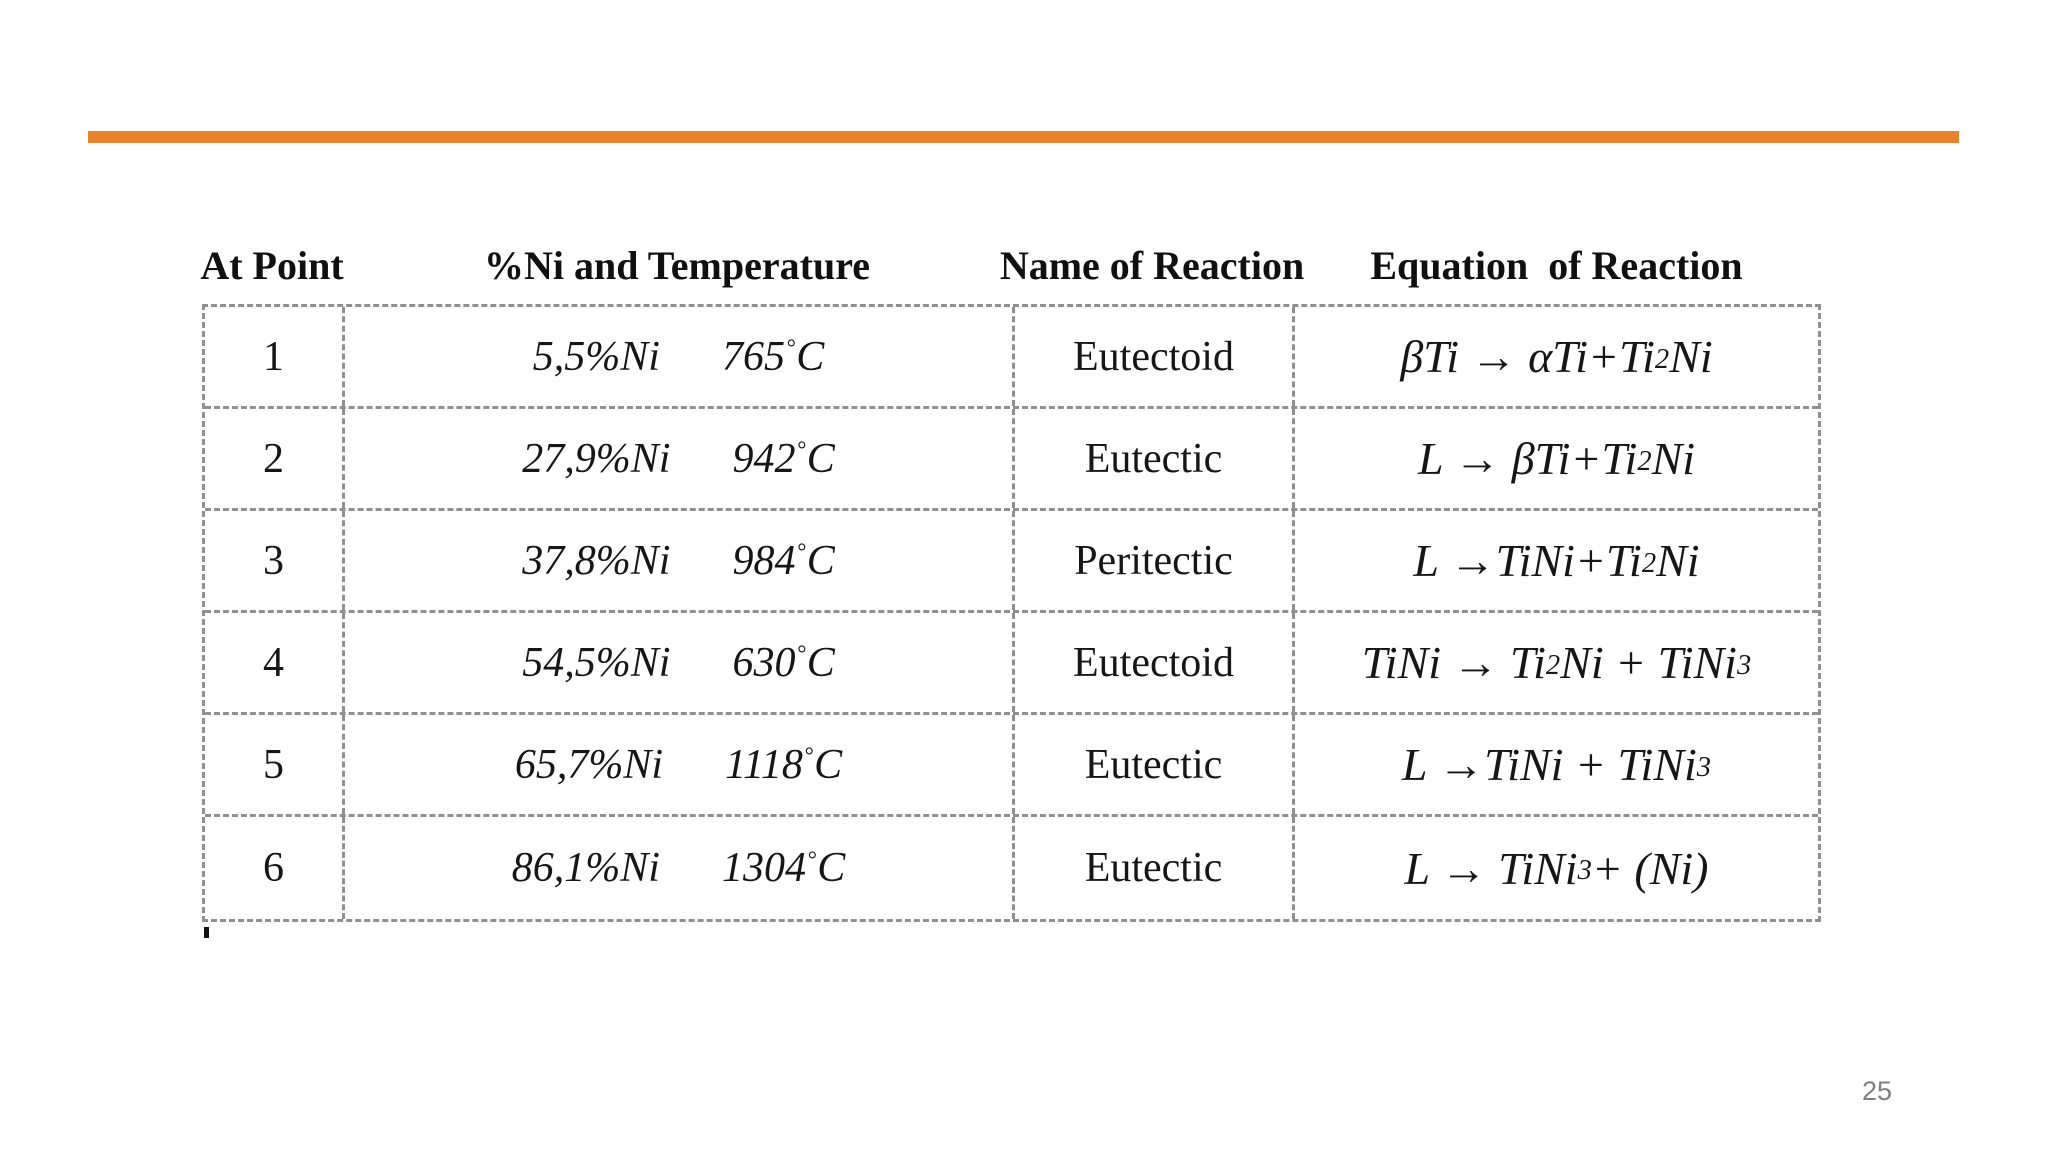 This screenshot has width=2048, height=1152. I want to click on cell-ni-temp: 86,1%Ni 1304°C, so click(680, 868).